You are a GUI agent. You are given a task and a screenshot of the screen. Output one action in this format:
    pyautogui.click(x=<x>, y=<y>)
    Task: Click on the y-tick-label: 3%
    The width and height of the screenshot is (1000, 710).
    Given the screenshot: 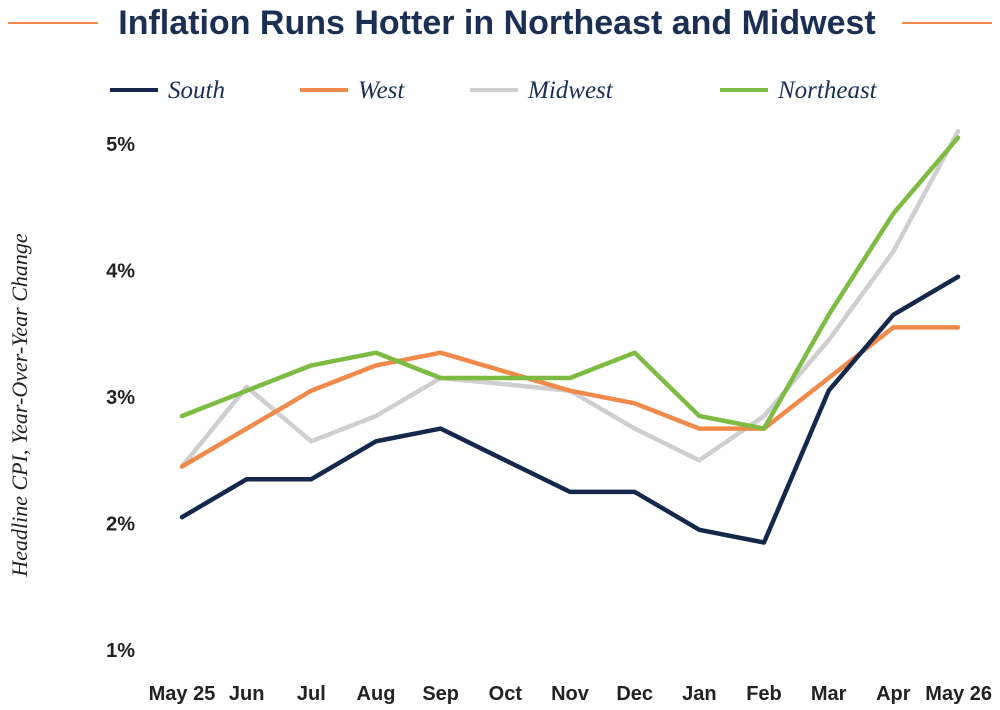 What is the action you would take?
    pyautogui.click(x=120, y=398)
    